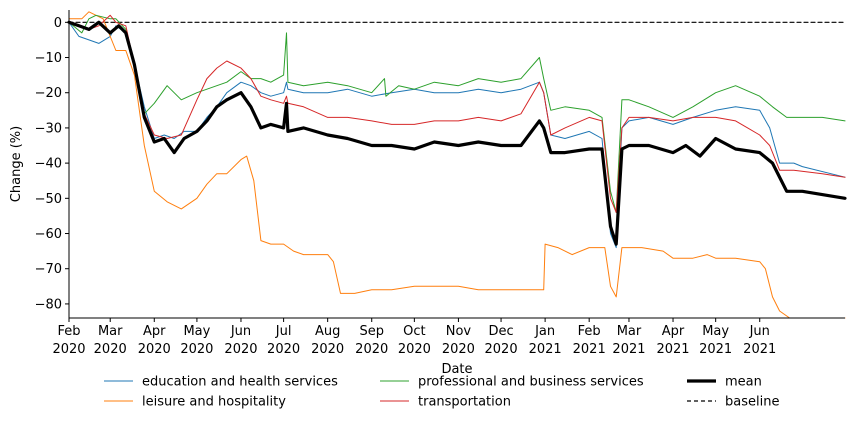  I want to click on y-tick-label: −70, so click(48, 269).